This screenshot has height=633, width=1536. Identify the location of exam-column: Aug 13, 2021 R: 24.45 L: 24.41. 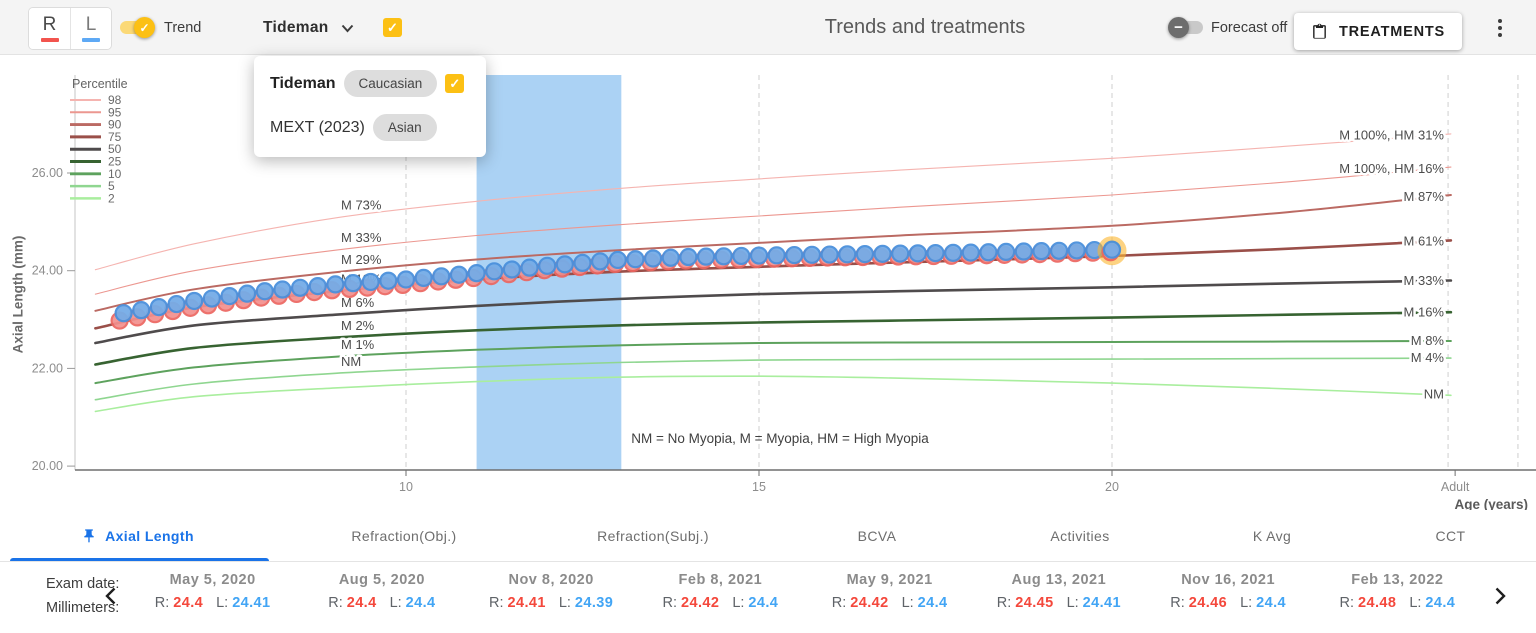
(1058, 591).